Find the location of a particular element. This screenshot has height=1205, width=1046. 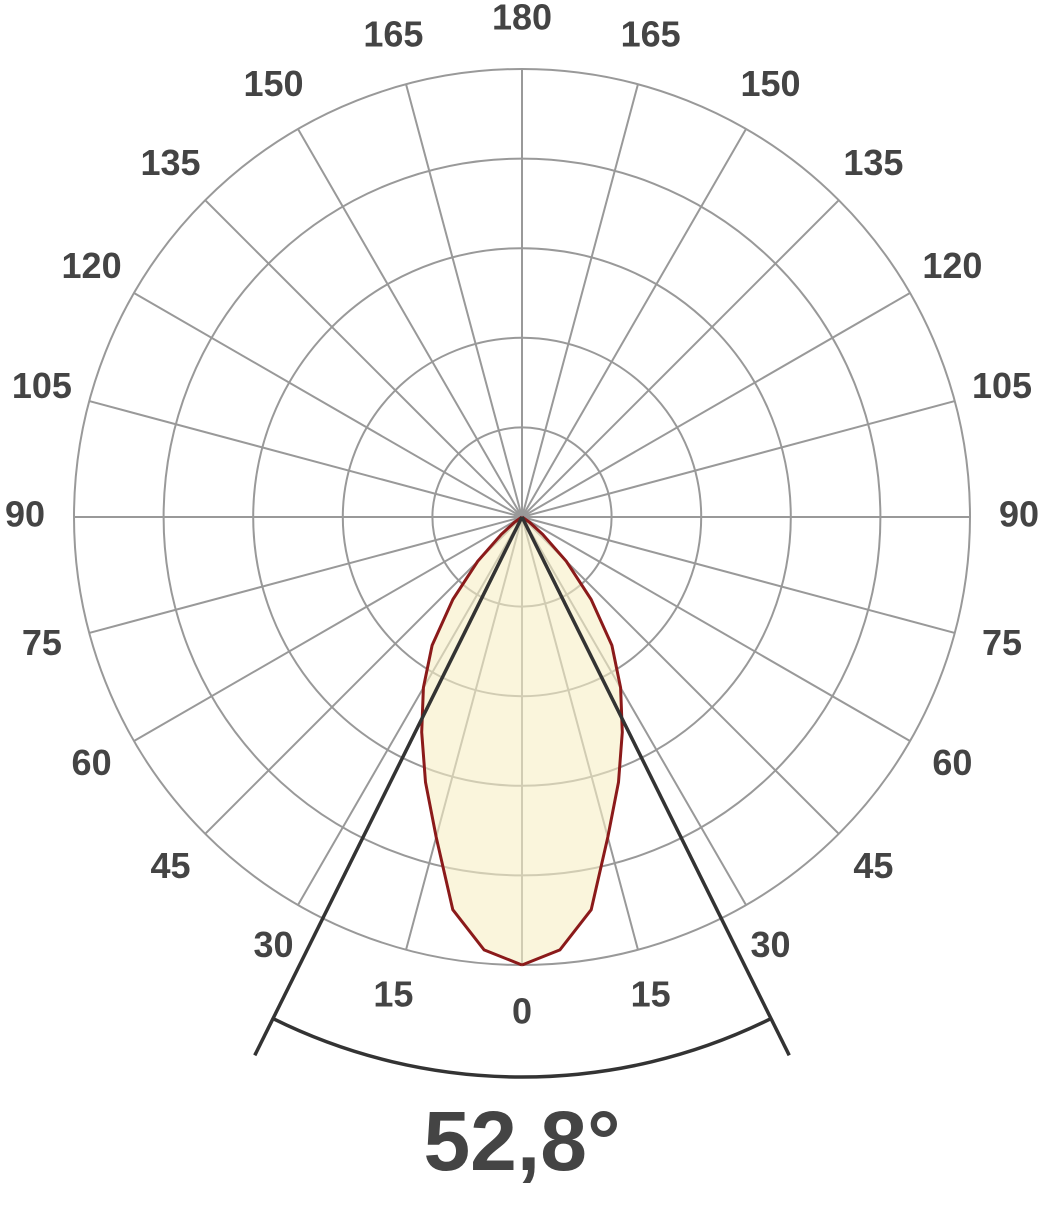

beam-angle-label: 52,8° is located at coordinates (521, 1141).